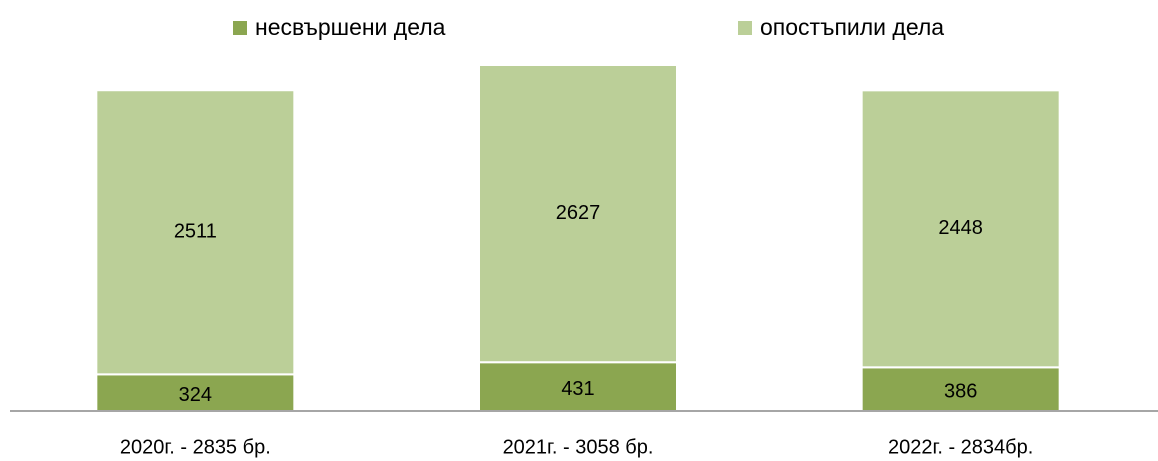 The height and width of the screenshot is (461, 1158). I want to click on data-label: 324, so click(195, 395).